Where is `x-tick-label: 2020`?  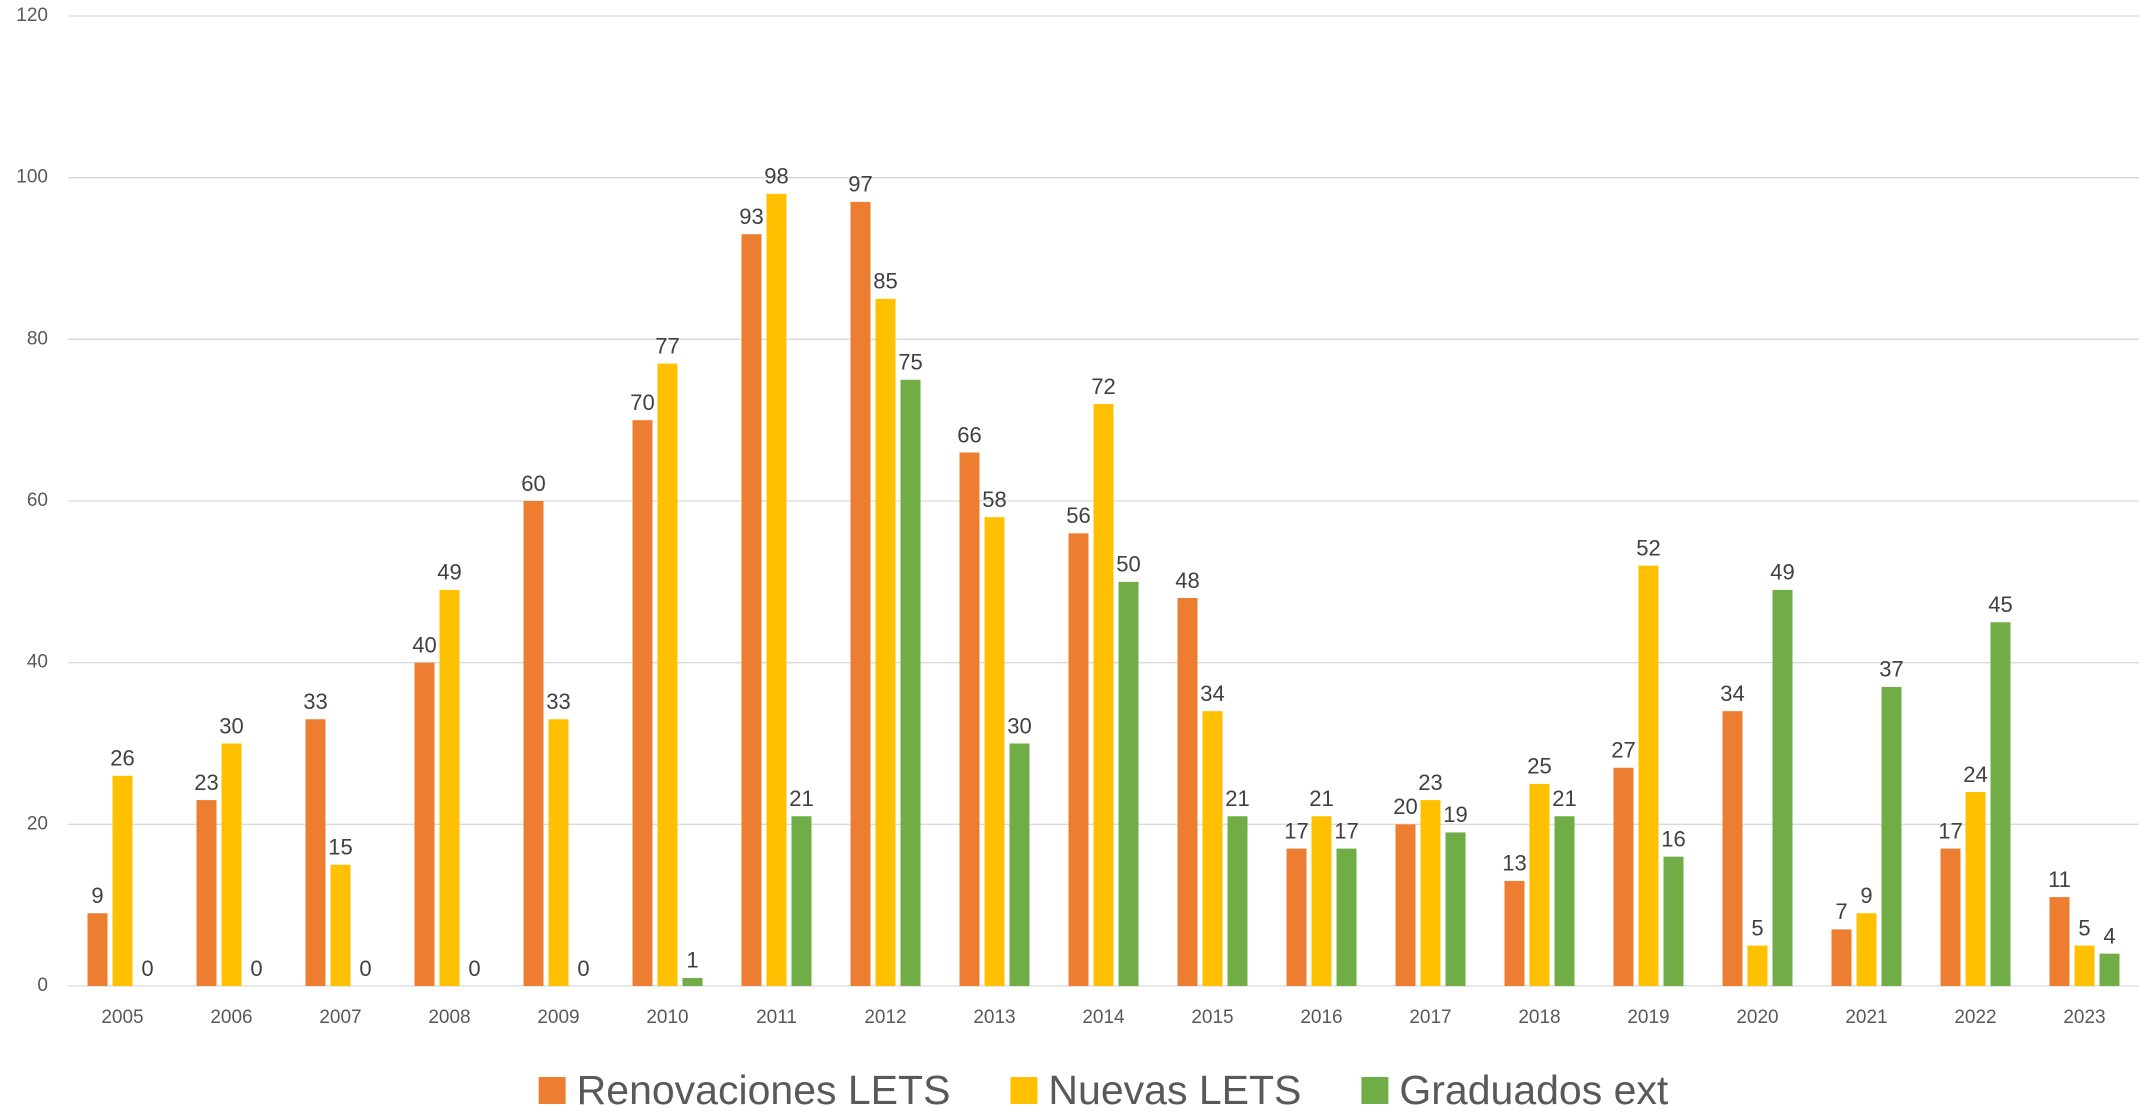 x-tick-label: 2020 is located at coordinates (1757, 1017).